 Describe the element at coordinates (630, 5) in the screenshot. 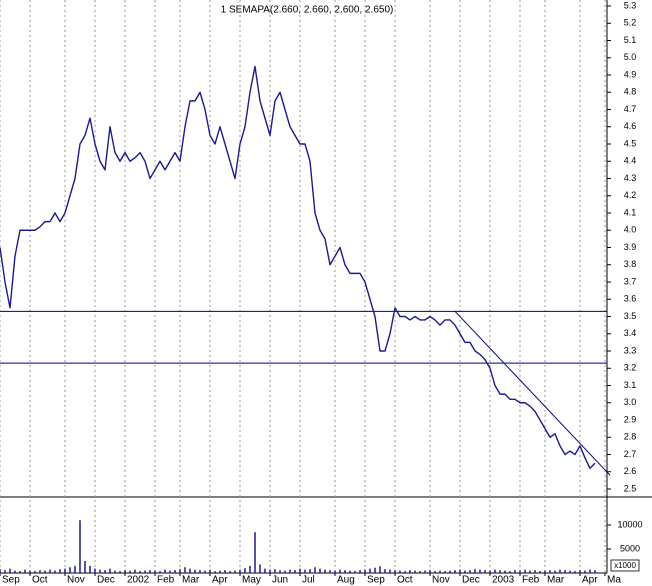

I see `y-tick-label: 5.3` at that location.